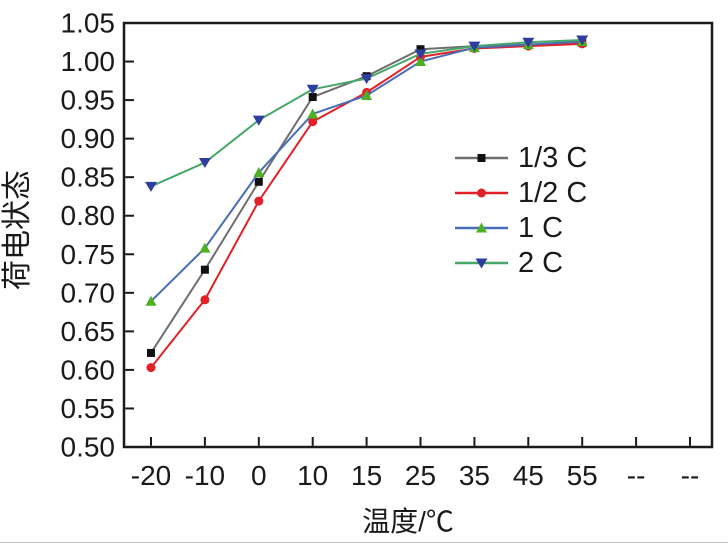  Describe the element at coordinates (540, 228) in the screenshot. I see `legend-label: 1 C` at that location.